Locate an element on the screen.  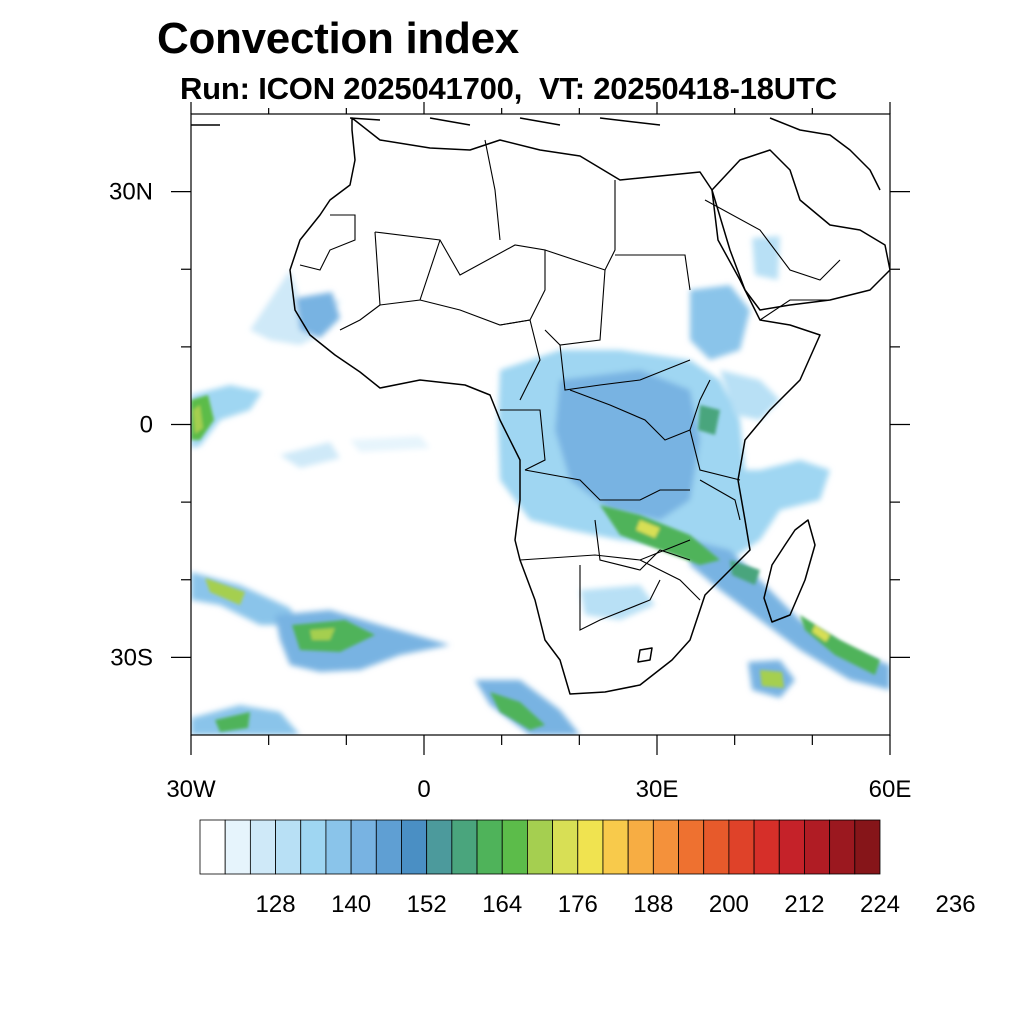
lat-tick-label: 0 is located at coordinates (146, 425).